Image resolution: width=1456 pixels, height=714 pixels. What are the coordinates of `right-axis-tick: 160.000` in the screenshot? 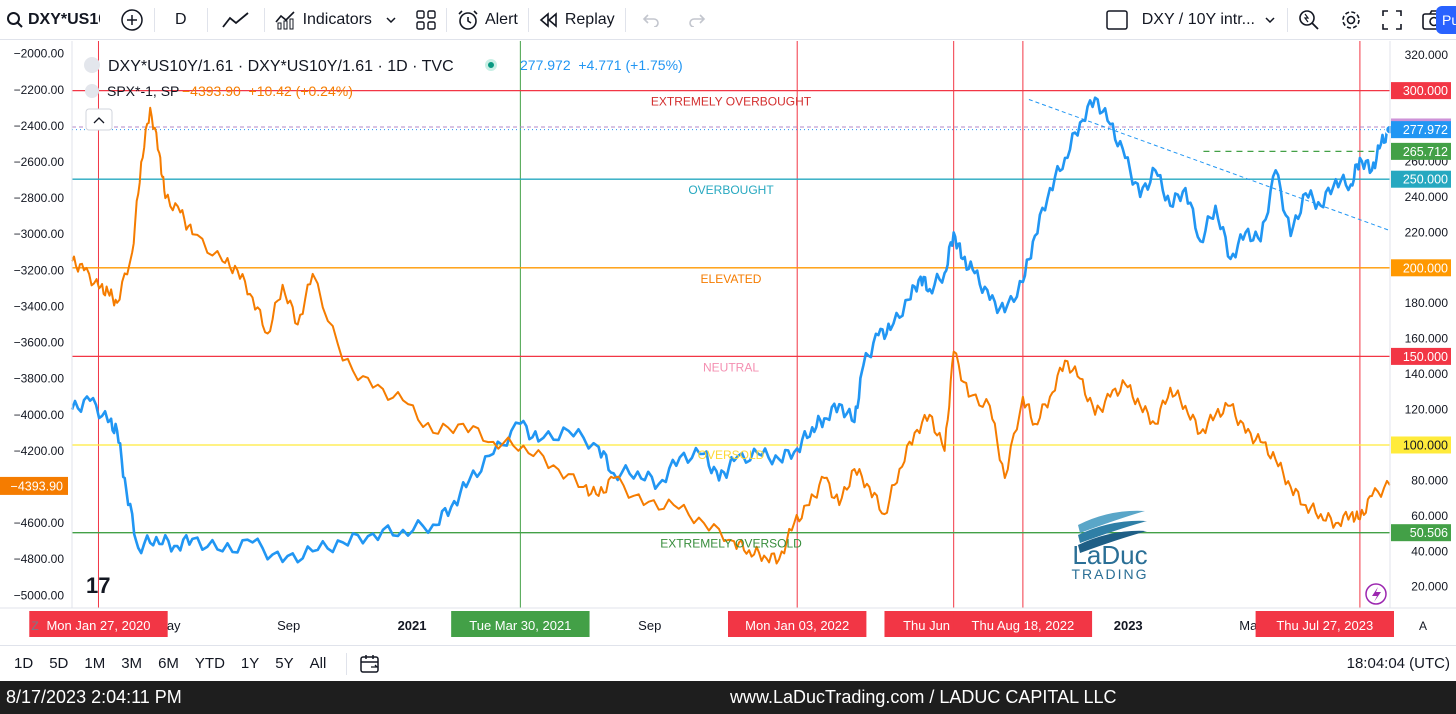 It's located at (1427, 339).